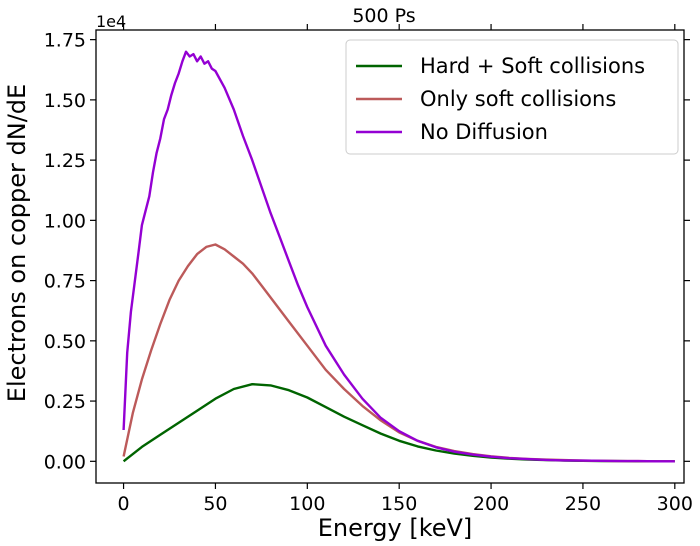  Describe the element at coordinates (17, 243) in the screenshot. I see `y-axis-label: Electrons on copper dN/dE` at that location.